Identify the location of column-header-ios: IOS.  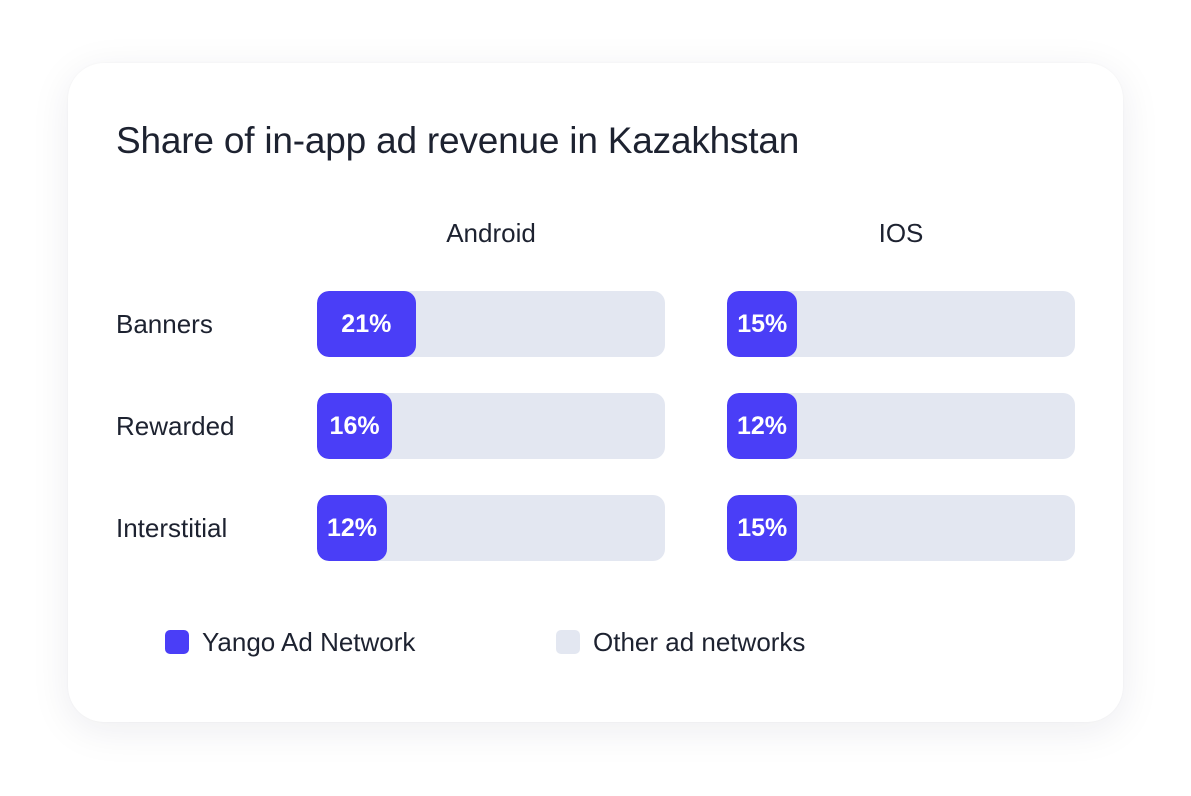
(901, 233).